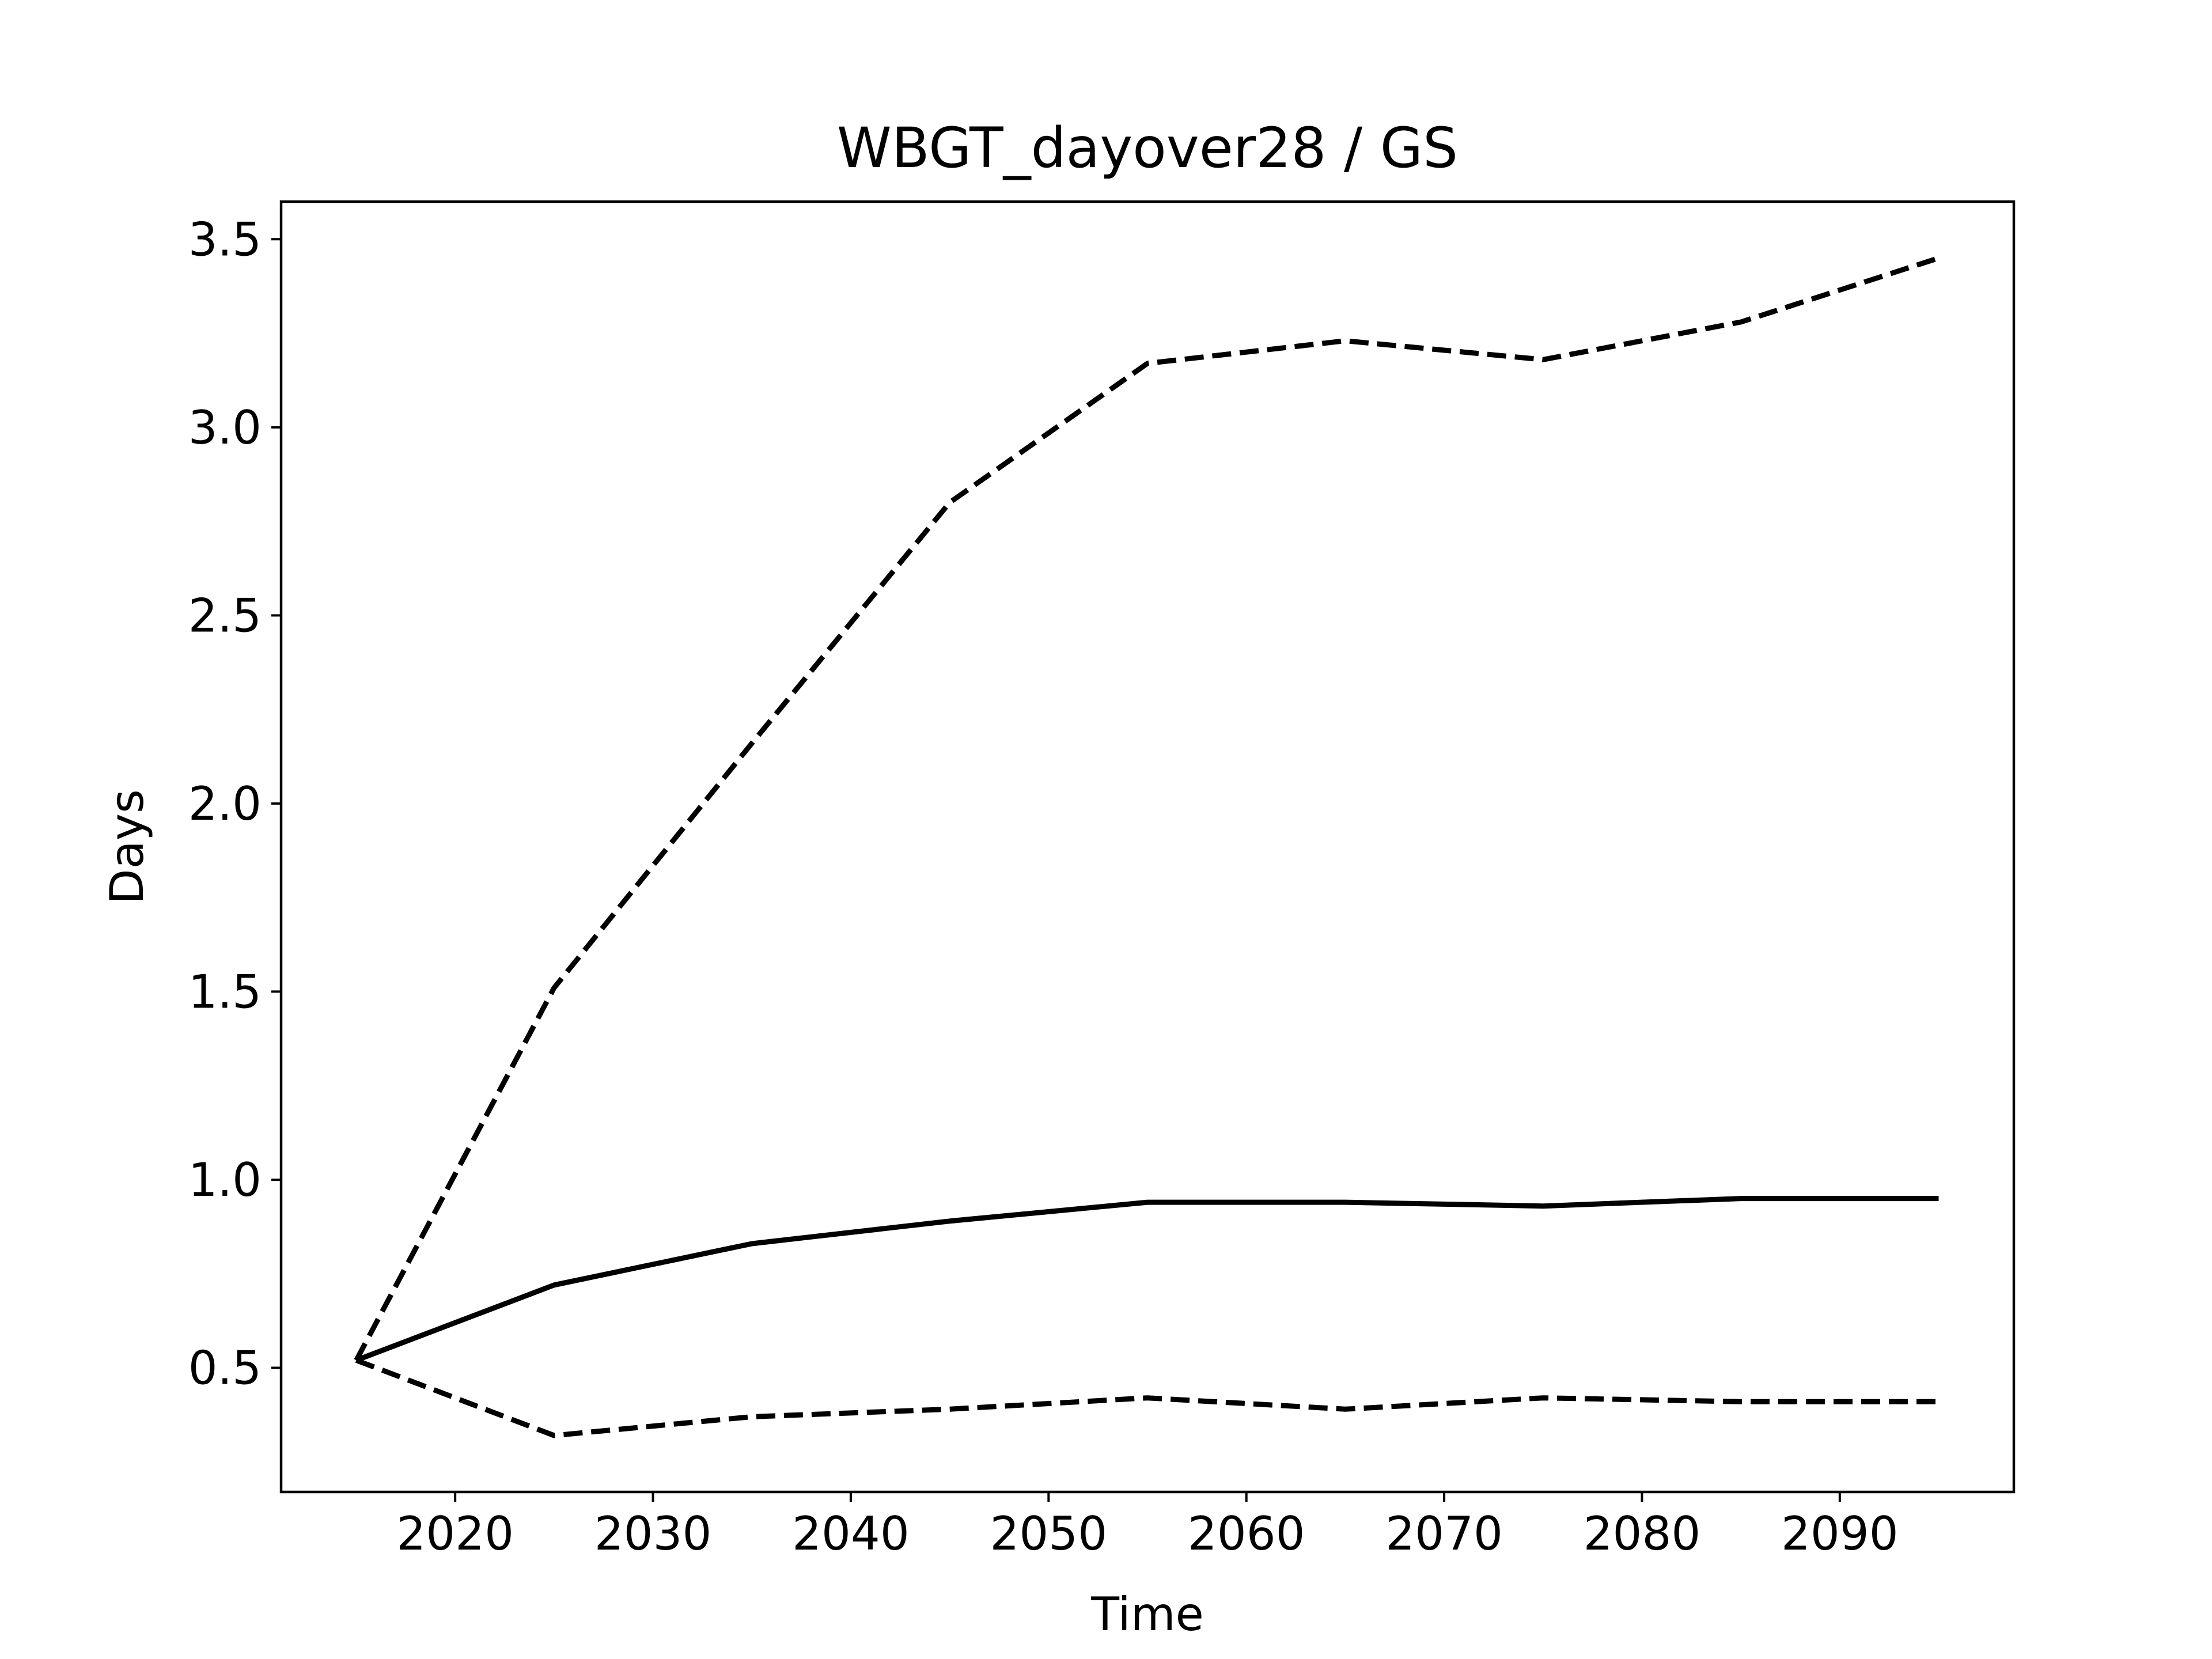 Image resolution: width=2212 pixels, height=1659 pixels. Describe the element at coordinates (1147, 1526) in the screenshot. I see `x-axis: 2020 2030 2040 2050 2060 2070 2080 2090` at that location.